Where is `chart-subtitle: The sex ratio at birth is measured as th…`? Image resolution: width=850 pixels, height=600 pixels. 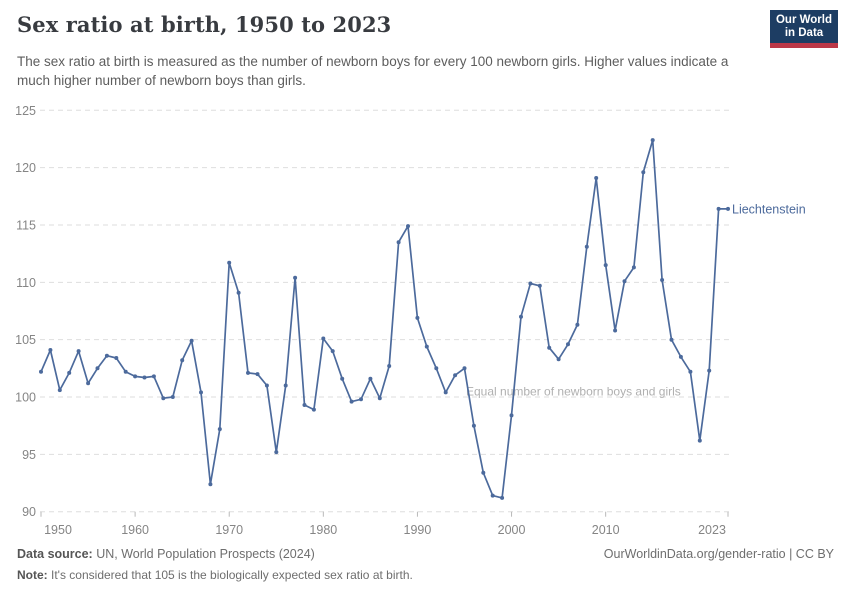
chart-subtitle: The sex ratio at birth is measured as th… is located at coordinates (373, 71).